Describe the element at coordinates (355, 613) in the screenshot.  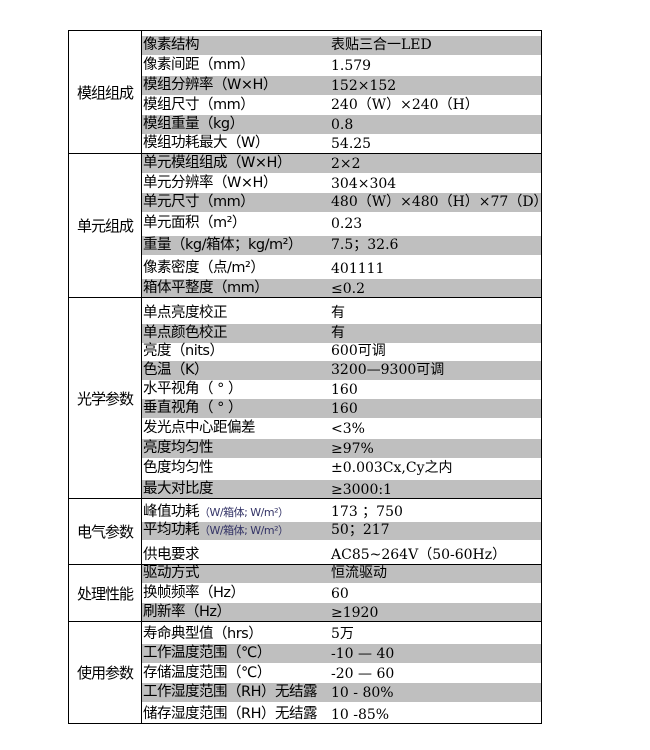
I see `param-value: ≥1920` at that location.